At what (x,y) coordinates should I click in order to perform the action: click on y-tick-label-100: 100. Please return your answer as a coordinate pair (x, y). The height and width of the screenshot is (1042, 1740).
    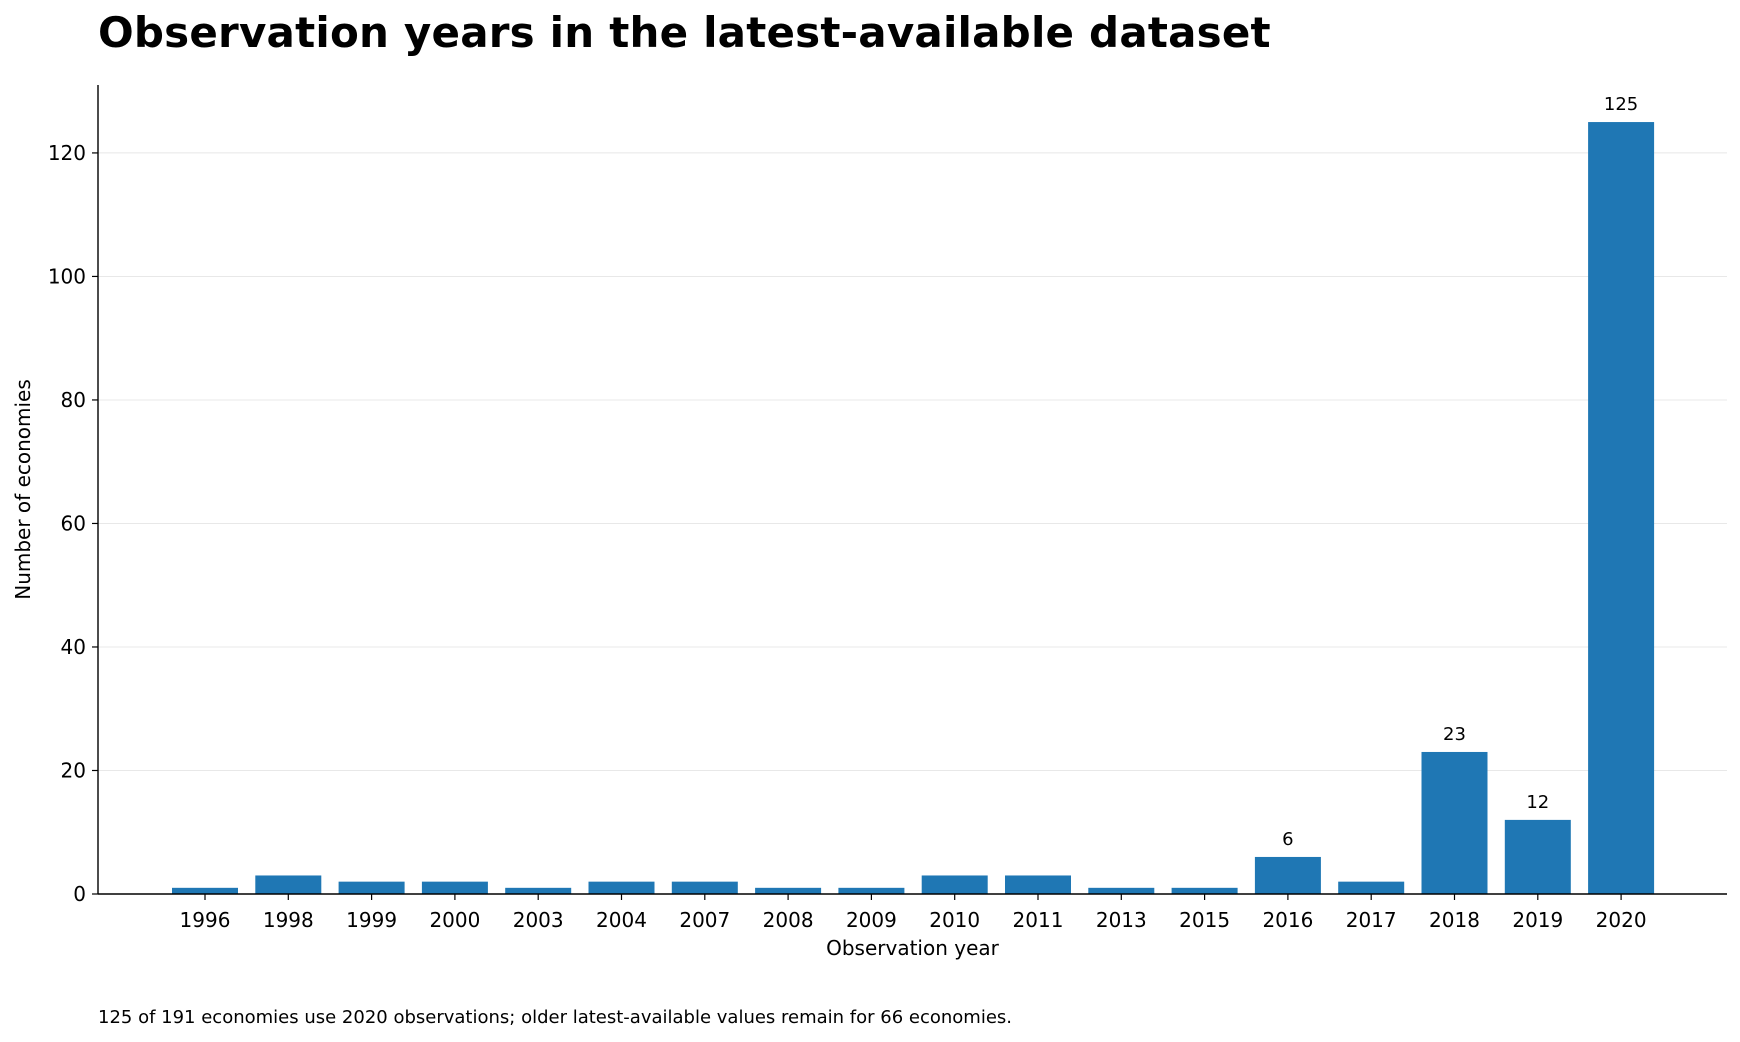
    Looking at the image, I should click on (67, 276).